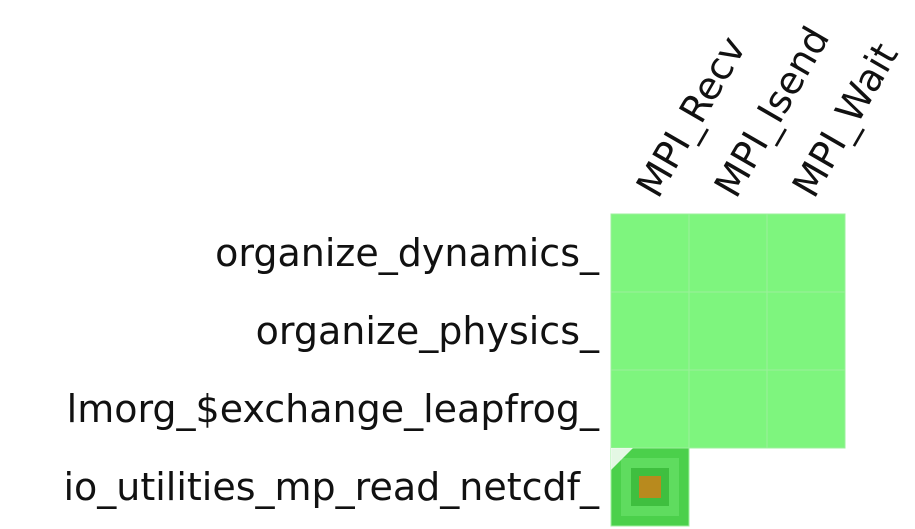 The height and width of the screenshot is (529, 915). What do you see at coordinates (806, 331) in the screenshot?
I see `heatmap-cell-organize-physics-mpi-wait` at bounding box center [806, 331].